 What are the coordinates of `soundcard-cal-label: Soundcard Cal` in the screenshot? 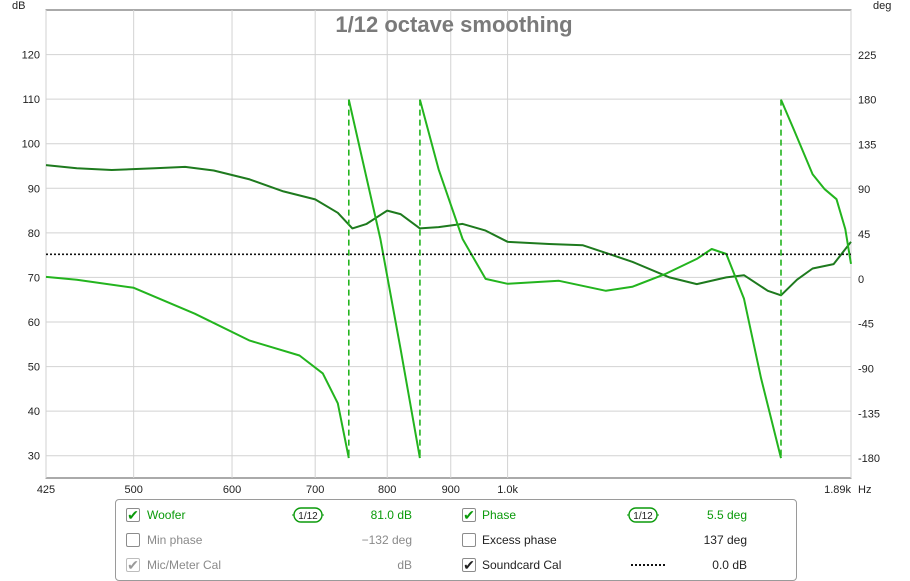 It's located at (522, 565).